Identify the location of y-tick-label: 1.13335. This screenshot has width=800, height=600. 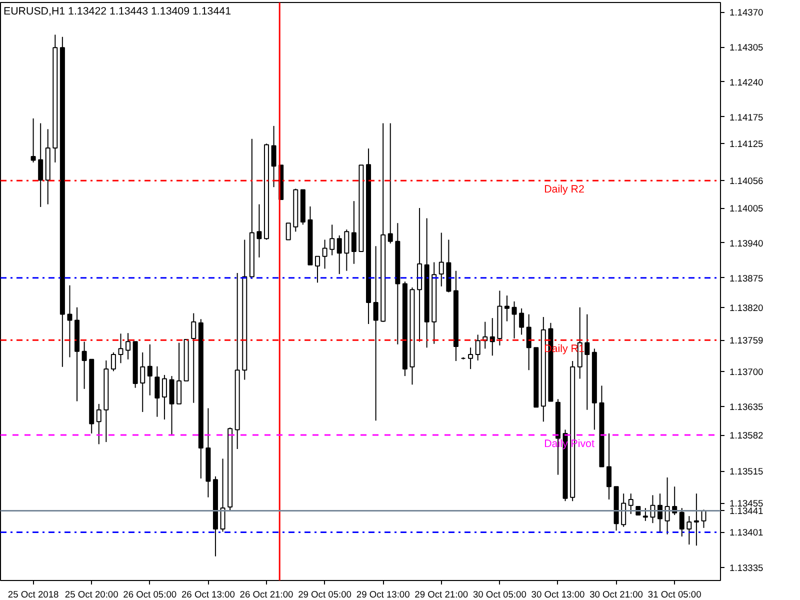
(747, 568).